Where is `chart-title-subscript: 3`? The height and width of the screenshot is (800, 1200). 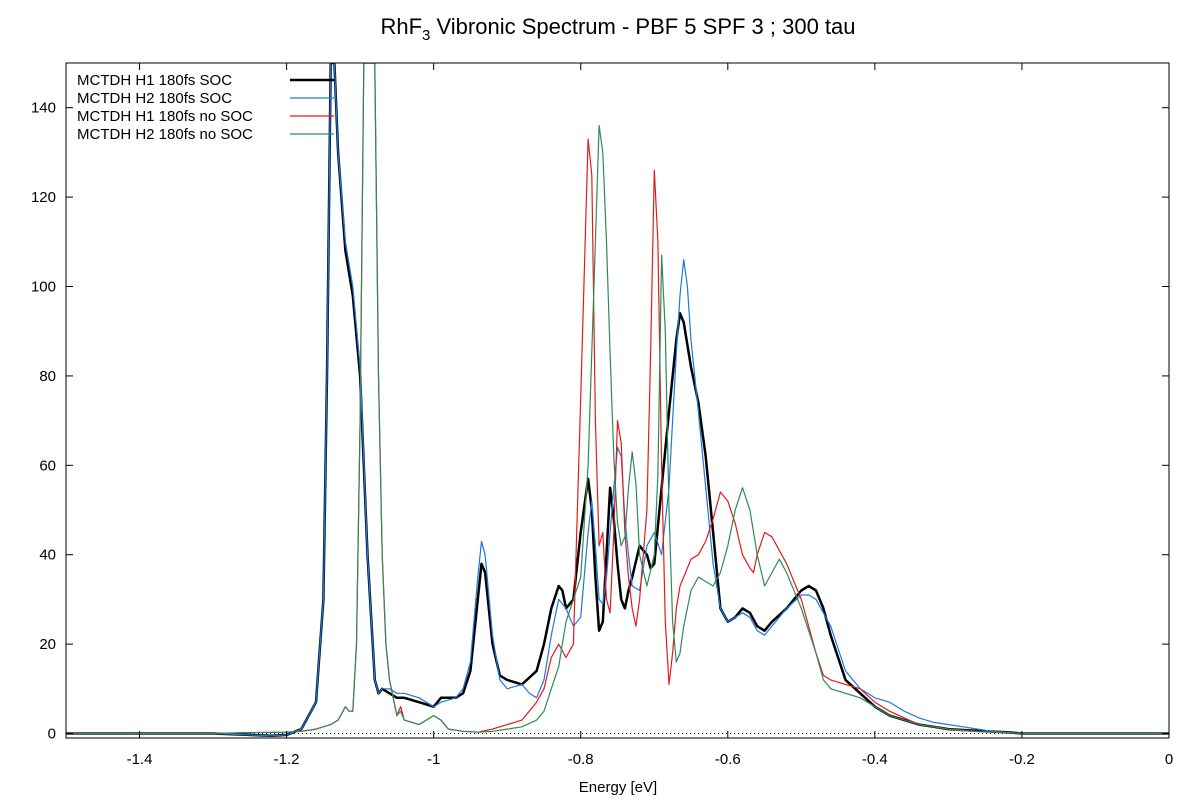 chart-title-subscript: 3 is located at coordinates (426, 35).